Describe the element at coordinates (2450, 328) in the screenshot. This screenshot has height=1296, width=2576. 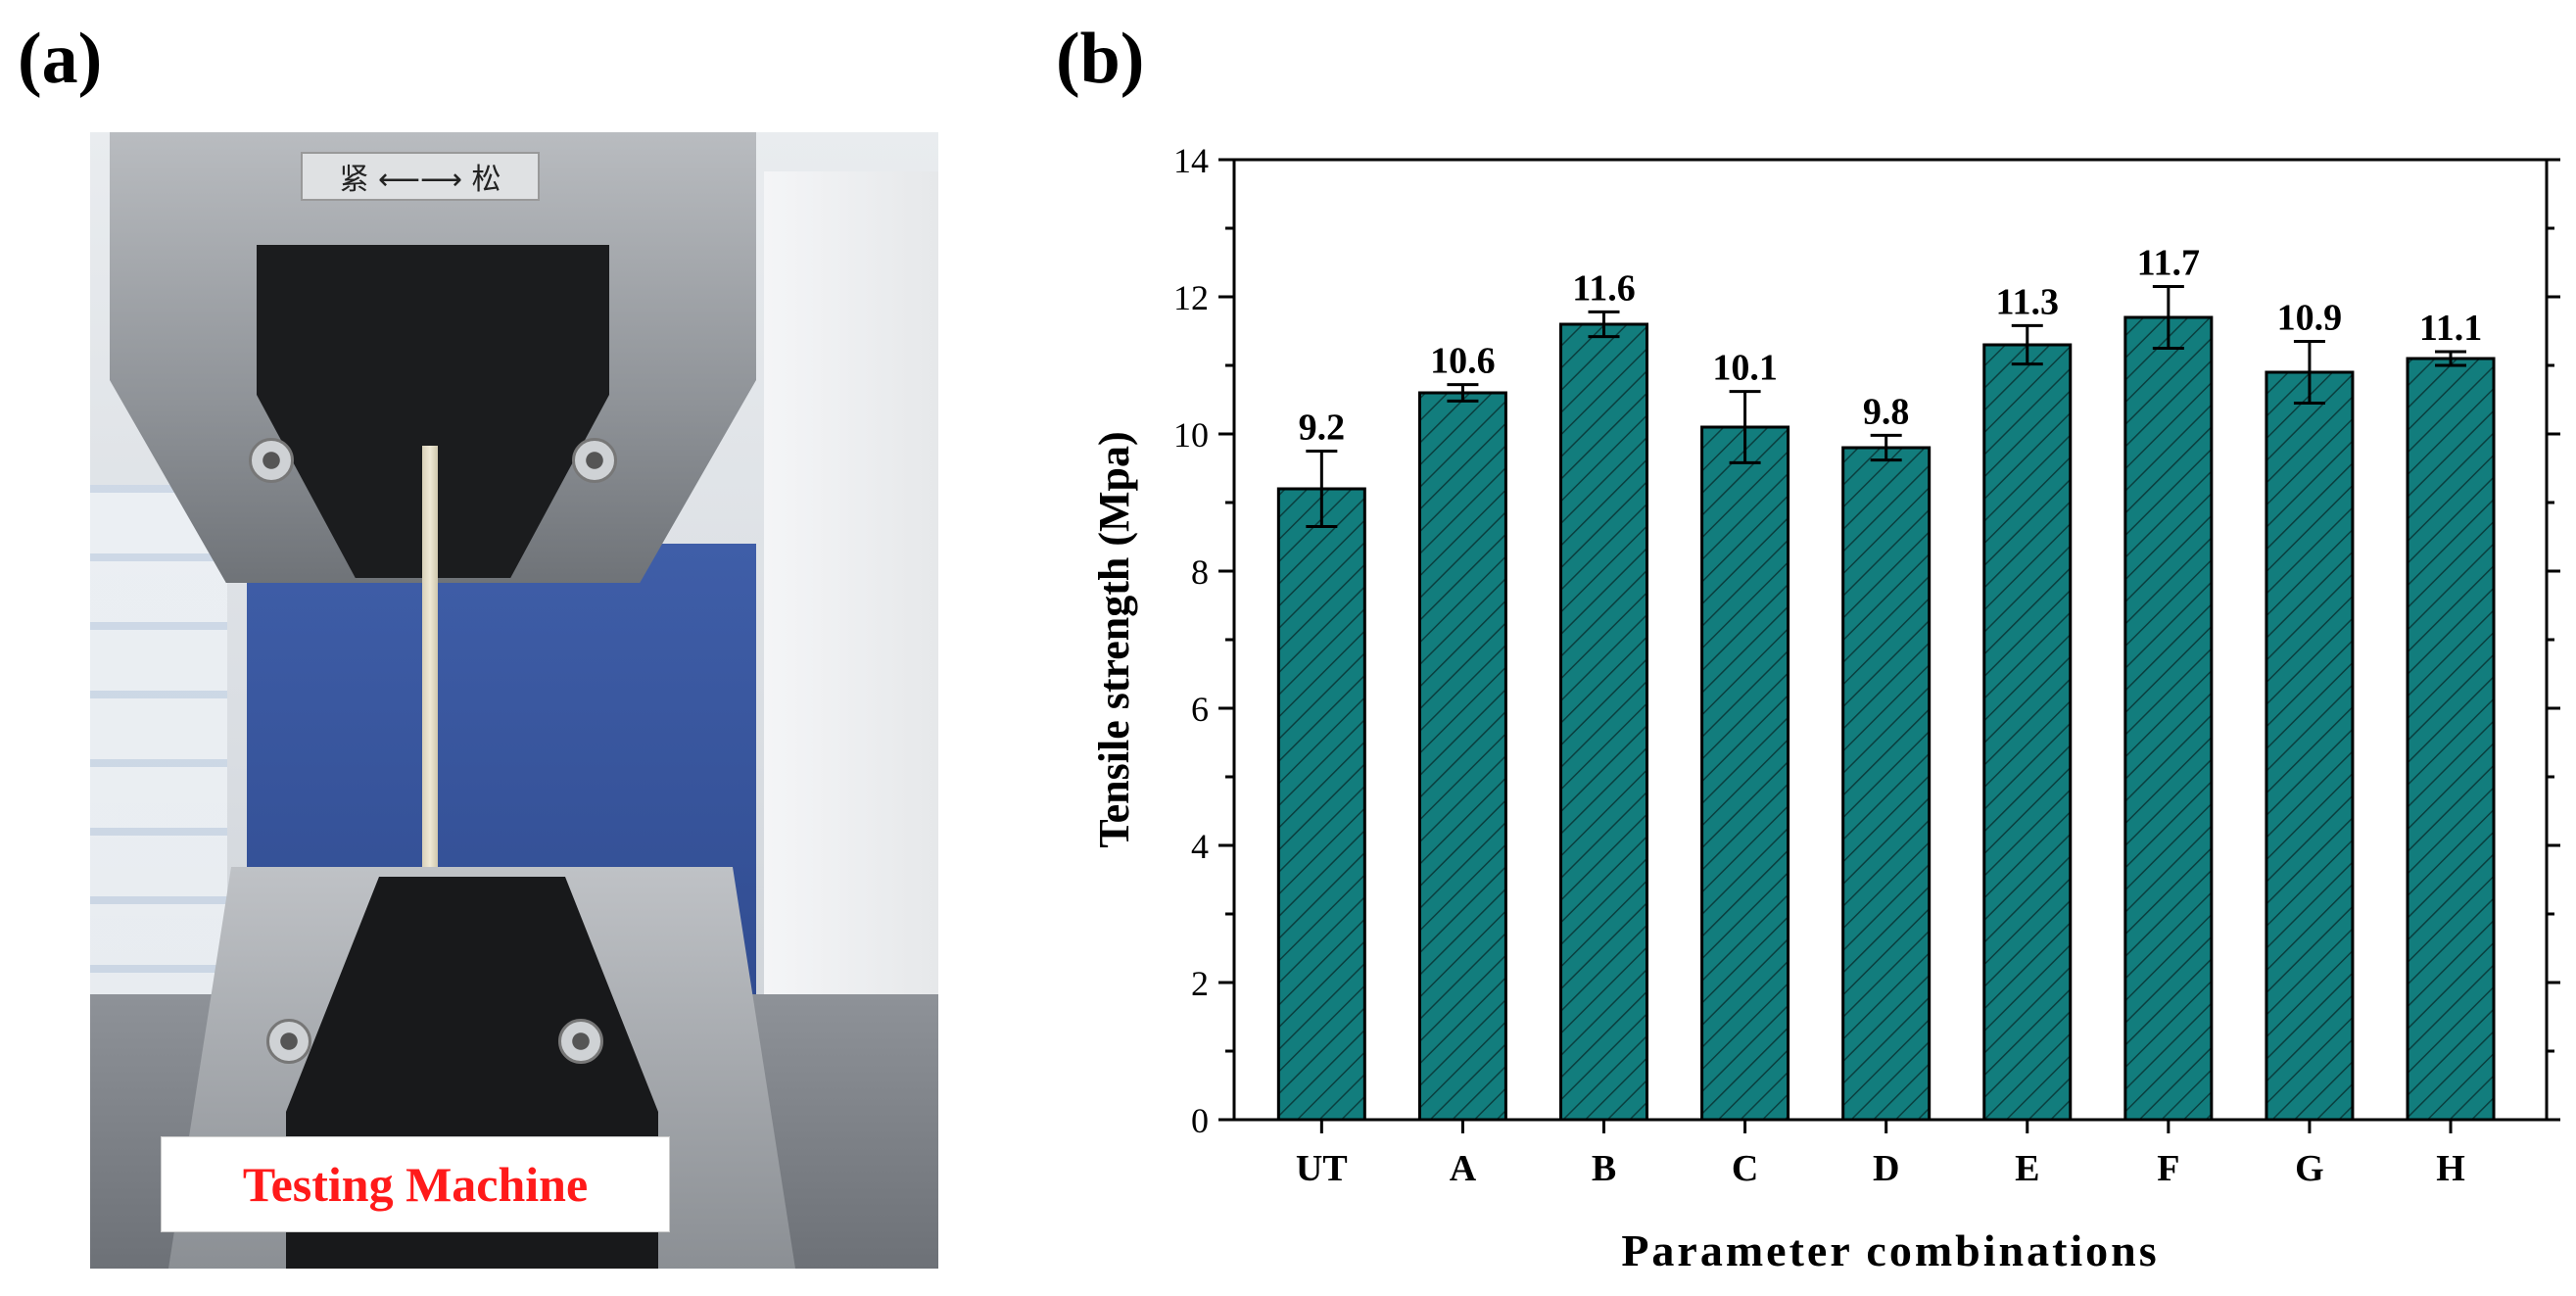
I see `value-label: 11.1` at that location.